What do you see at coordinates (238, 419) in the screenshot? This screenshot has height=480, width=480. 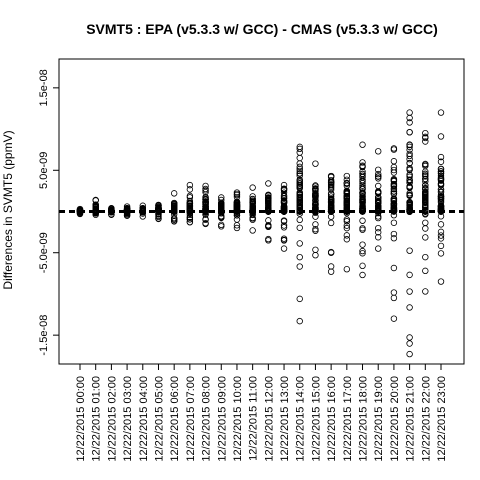 I see `x-tick-label: 12/22/2015 10:00` at bounding box center [238, 419].